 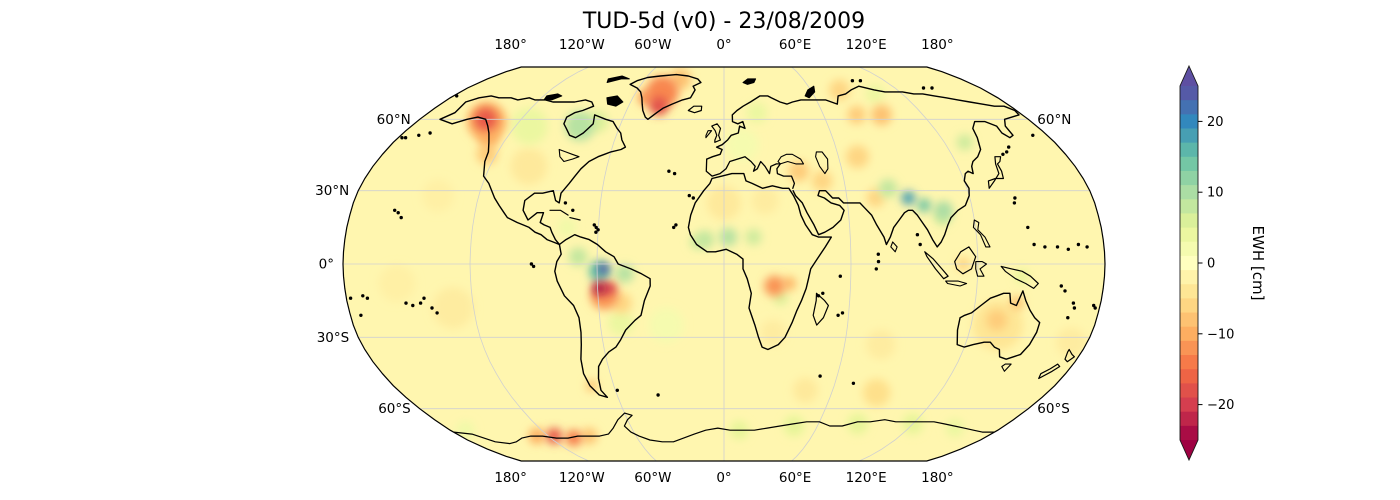 What do you see at coordinates (665, 96) in the screenshot?
I see `coastline-greenland` at bounding box center [665, 96].